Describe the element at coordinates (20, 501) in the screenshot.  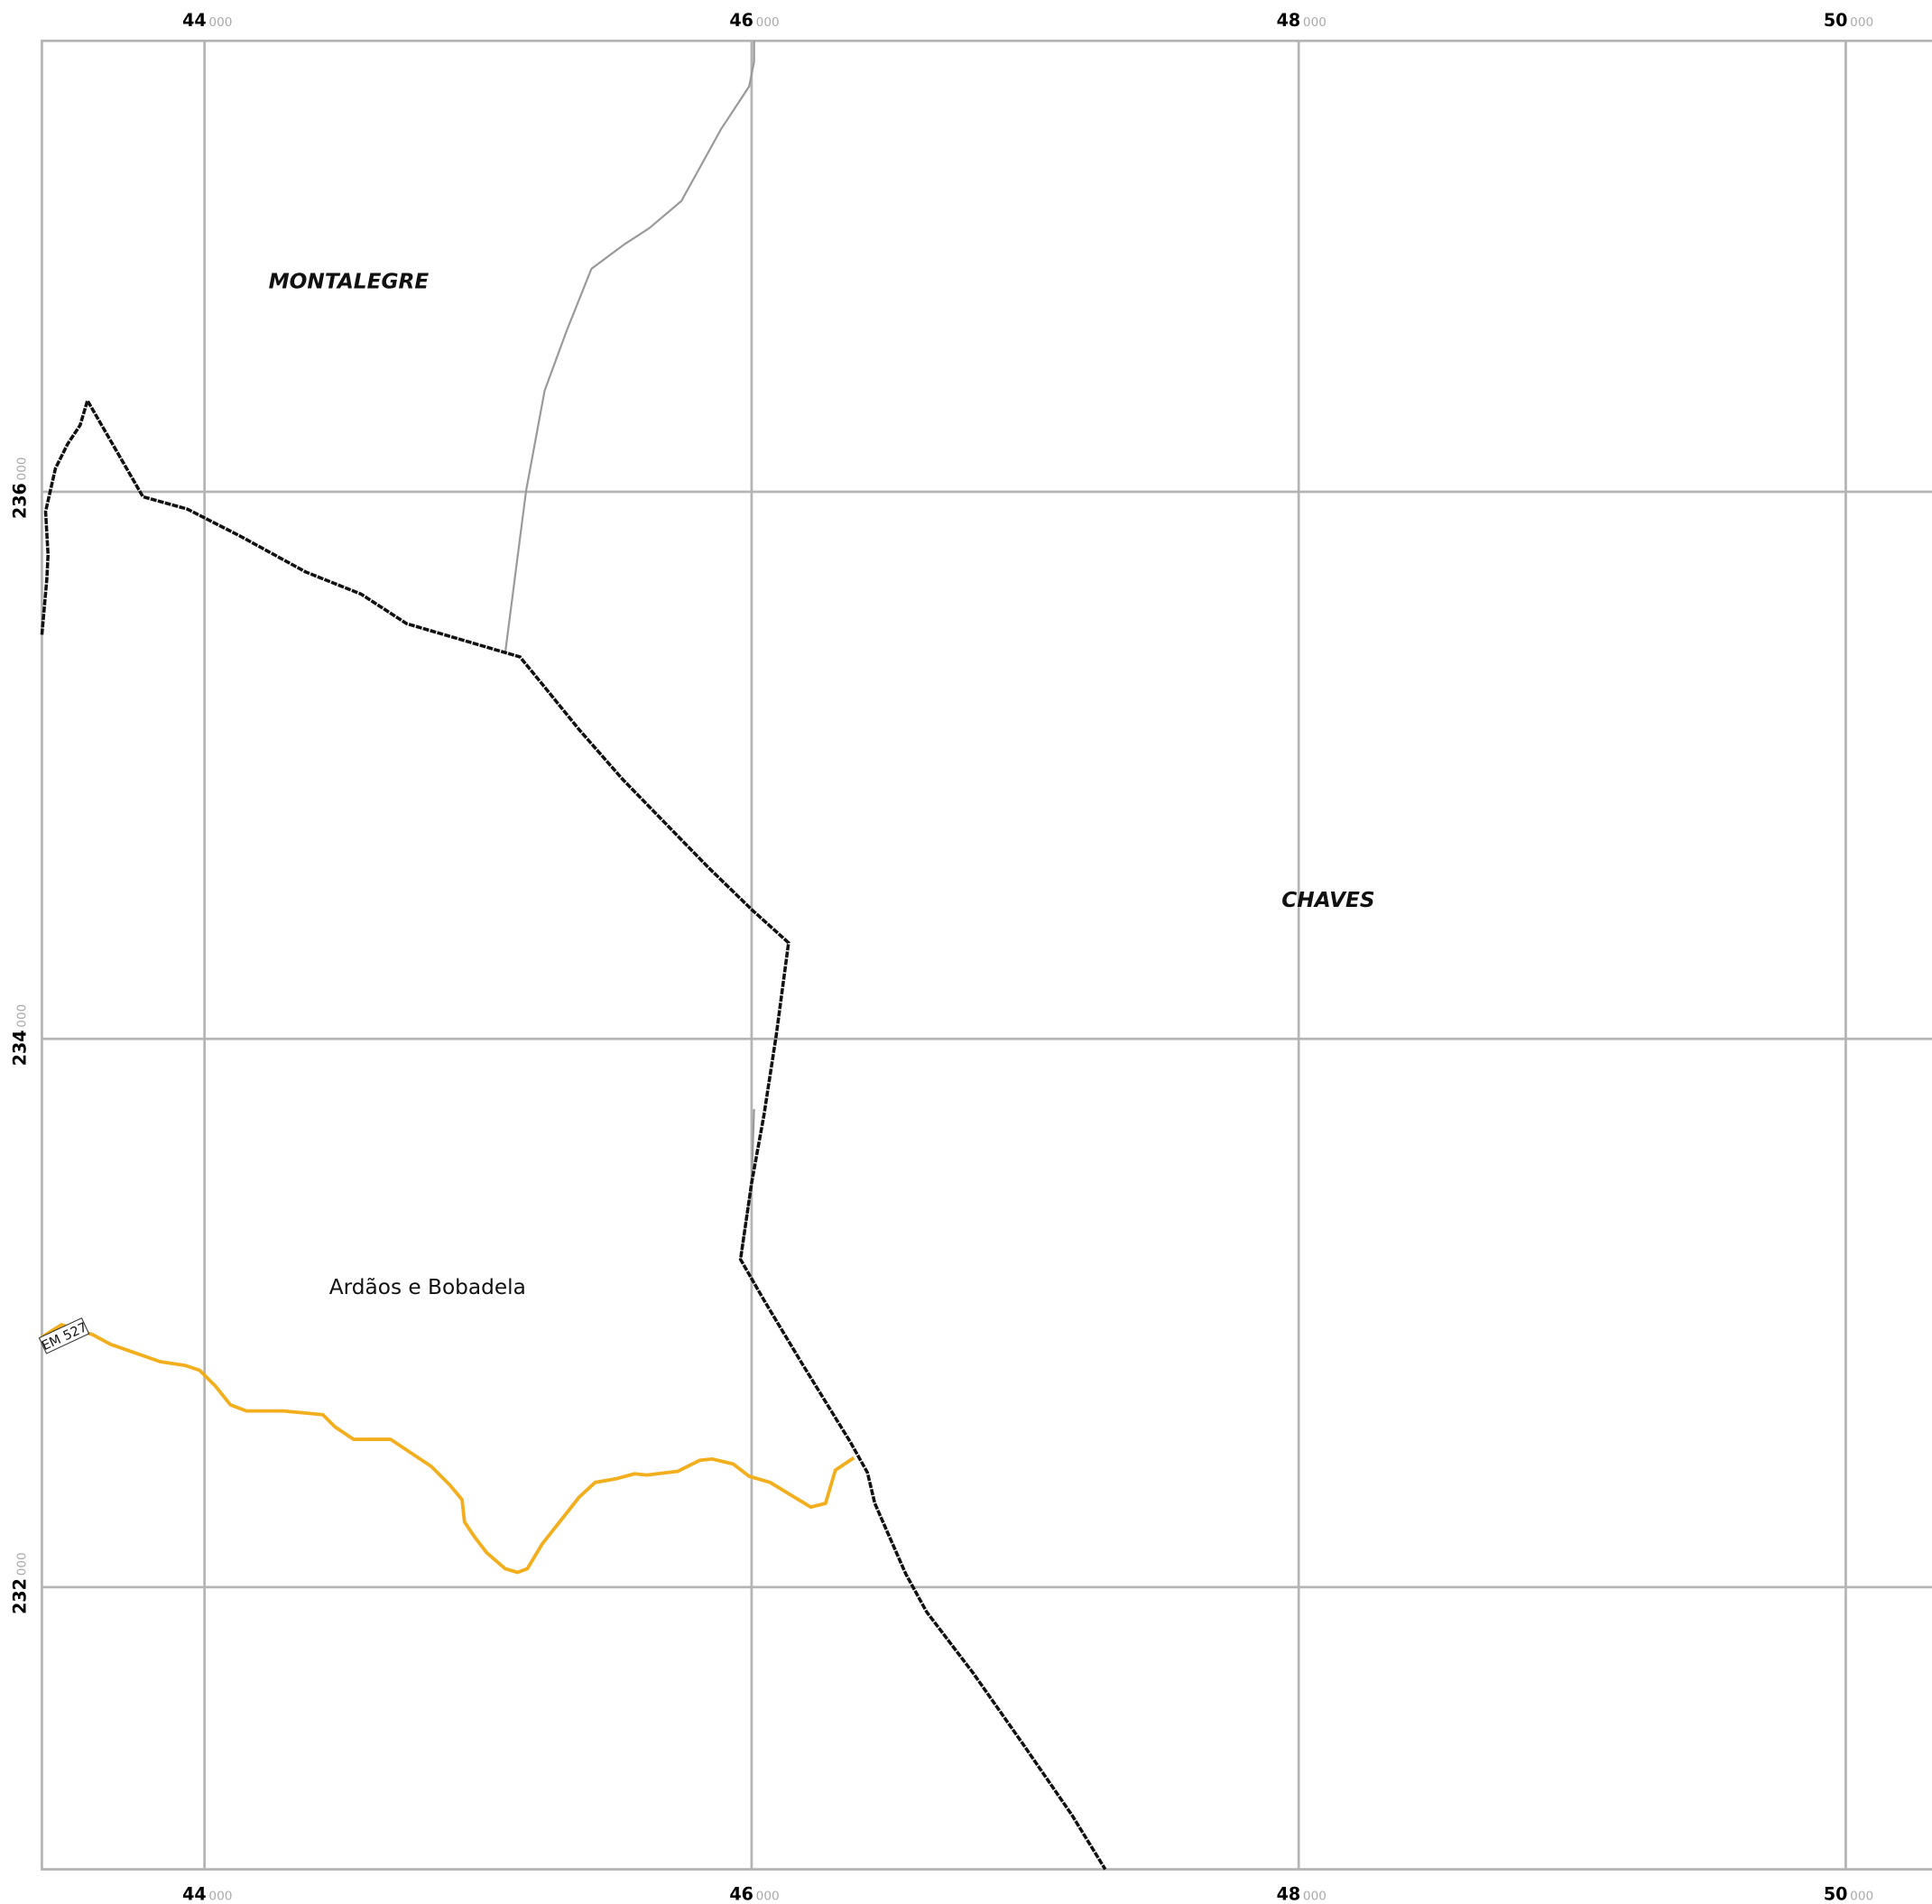
I see `grid-label-major: 236` at that location.